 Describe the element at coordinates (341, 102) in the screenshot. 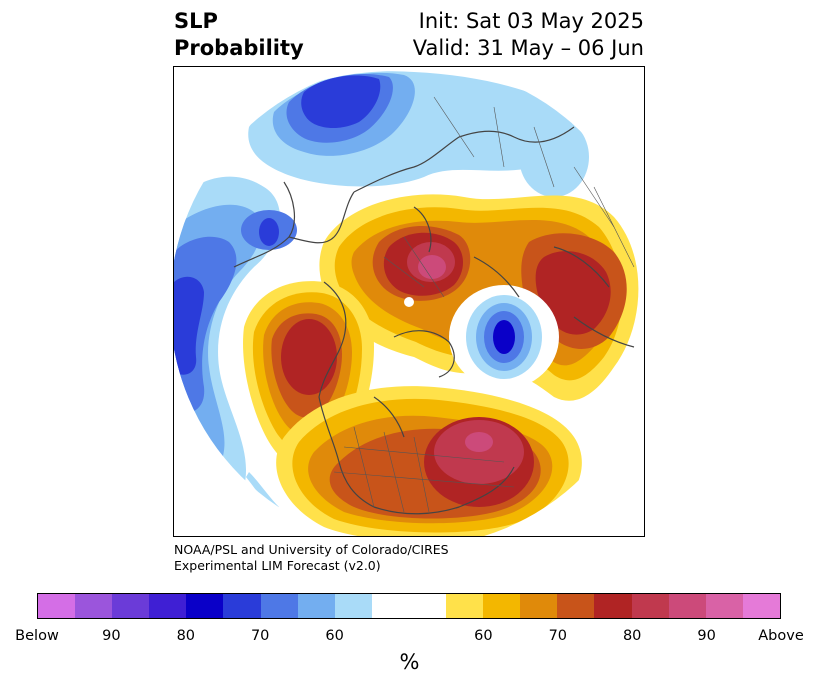

I see `europe-below-dark` at that location.